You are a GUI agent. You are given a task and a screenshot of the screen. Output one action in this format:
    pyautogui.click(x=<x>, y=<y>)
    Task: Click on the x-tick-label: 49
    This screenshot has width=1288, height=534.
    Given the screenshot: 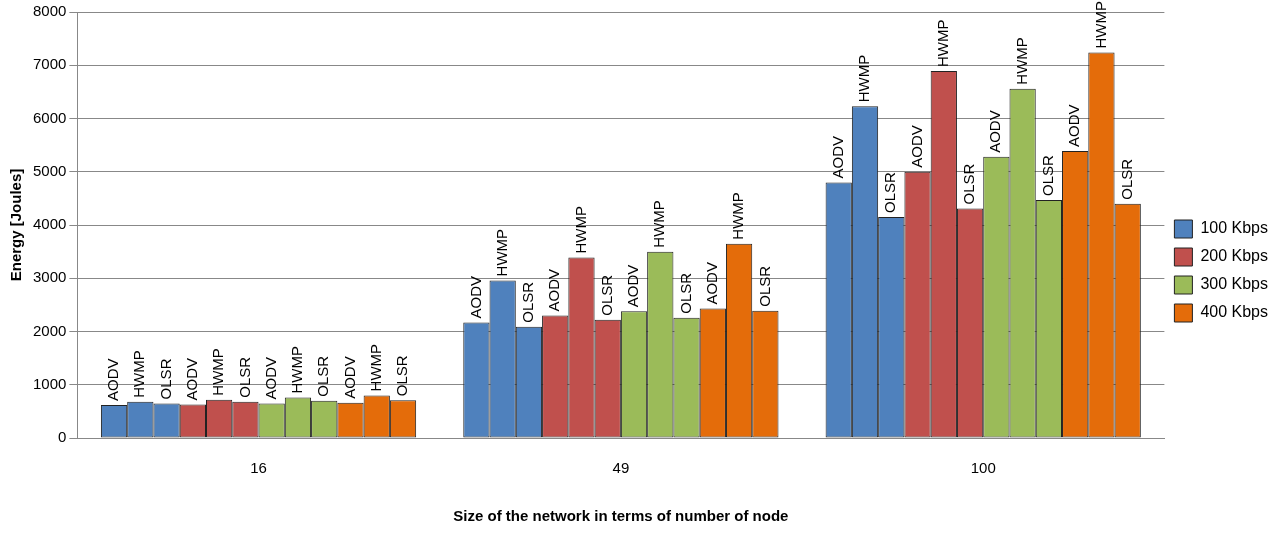 What is the action you would take?
    pyautogui.click(x=621, y=468)
    